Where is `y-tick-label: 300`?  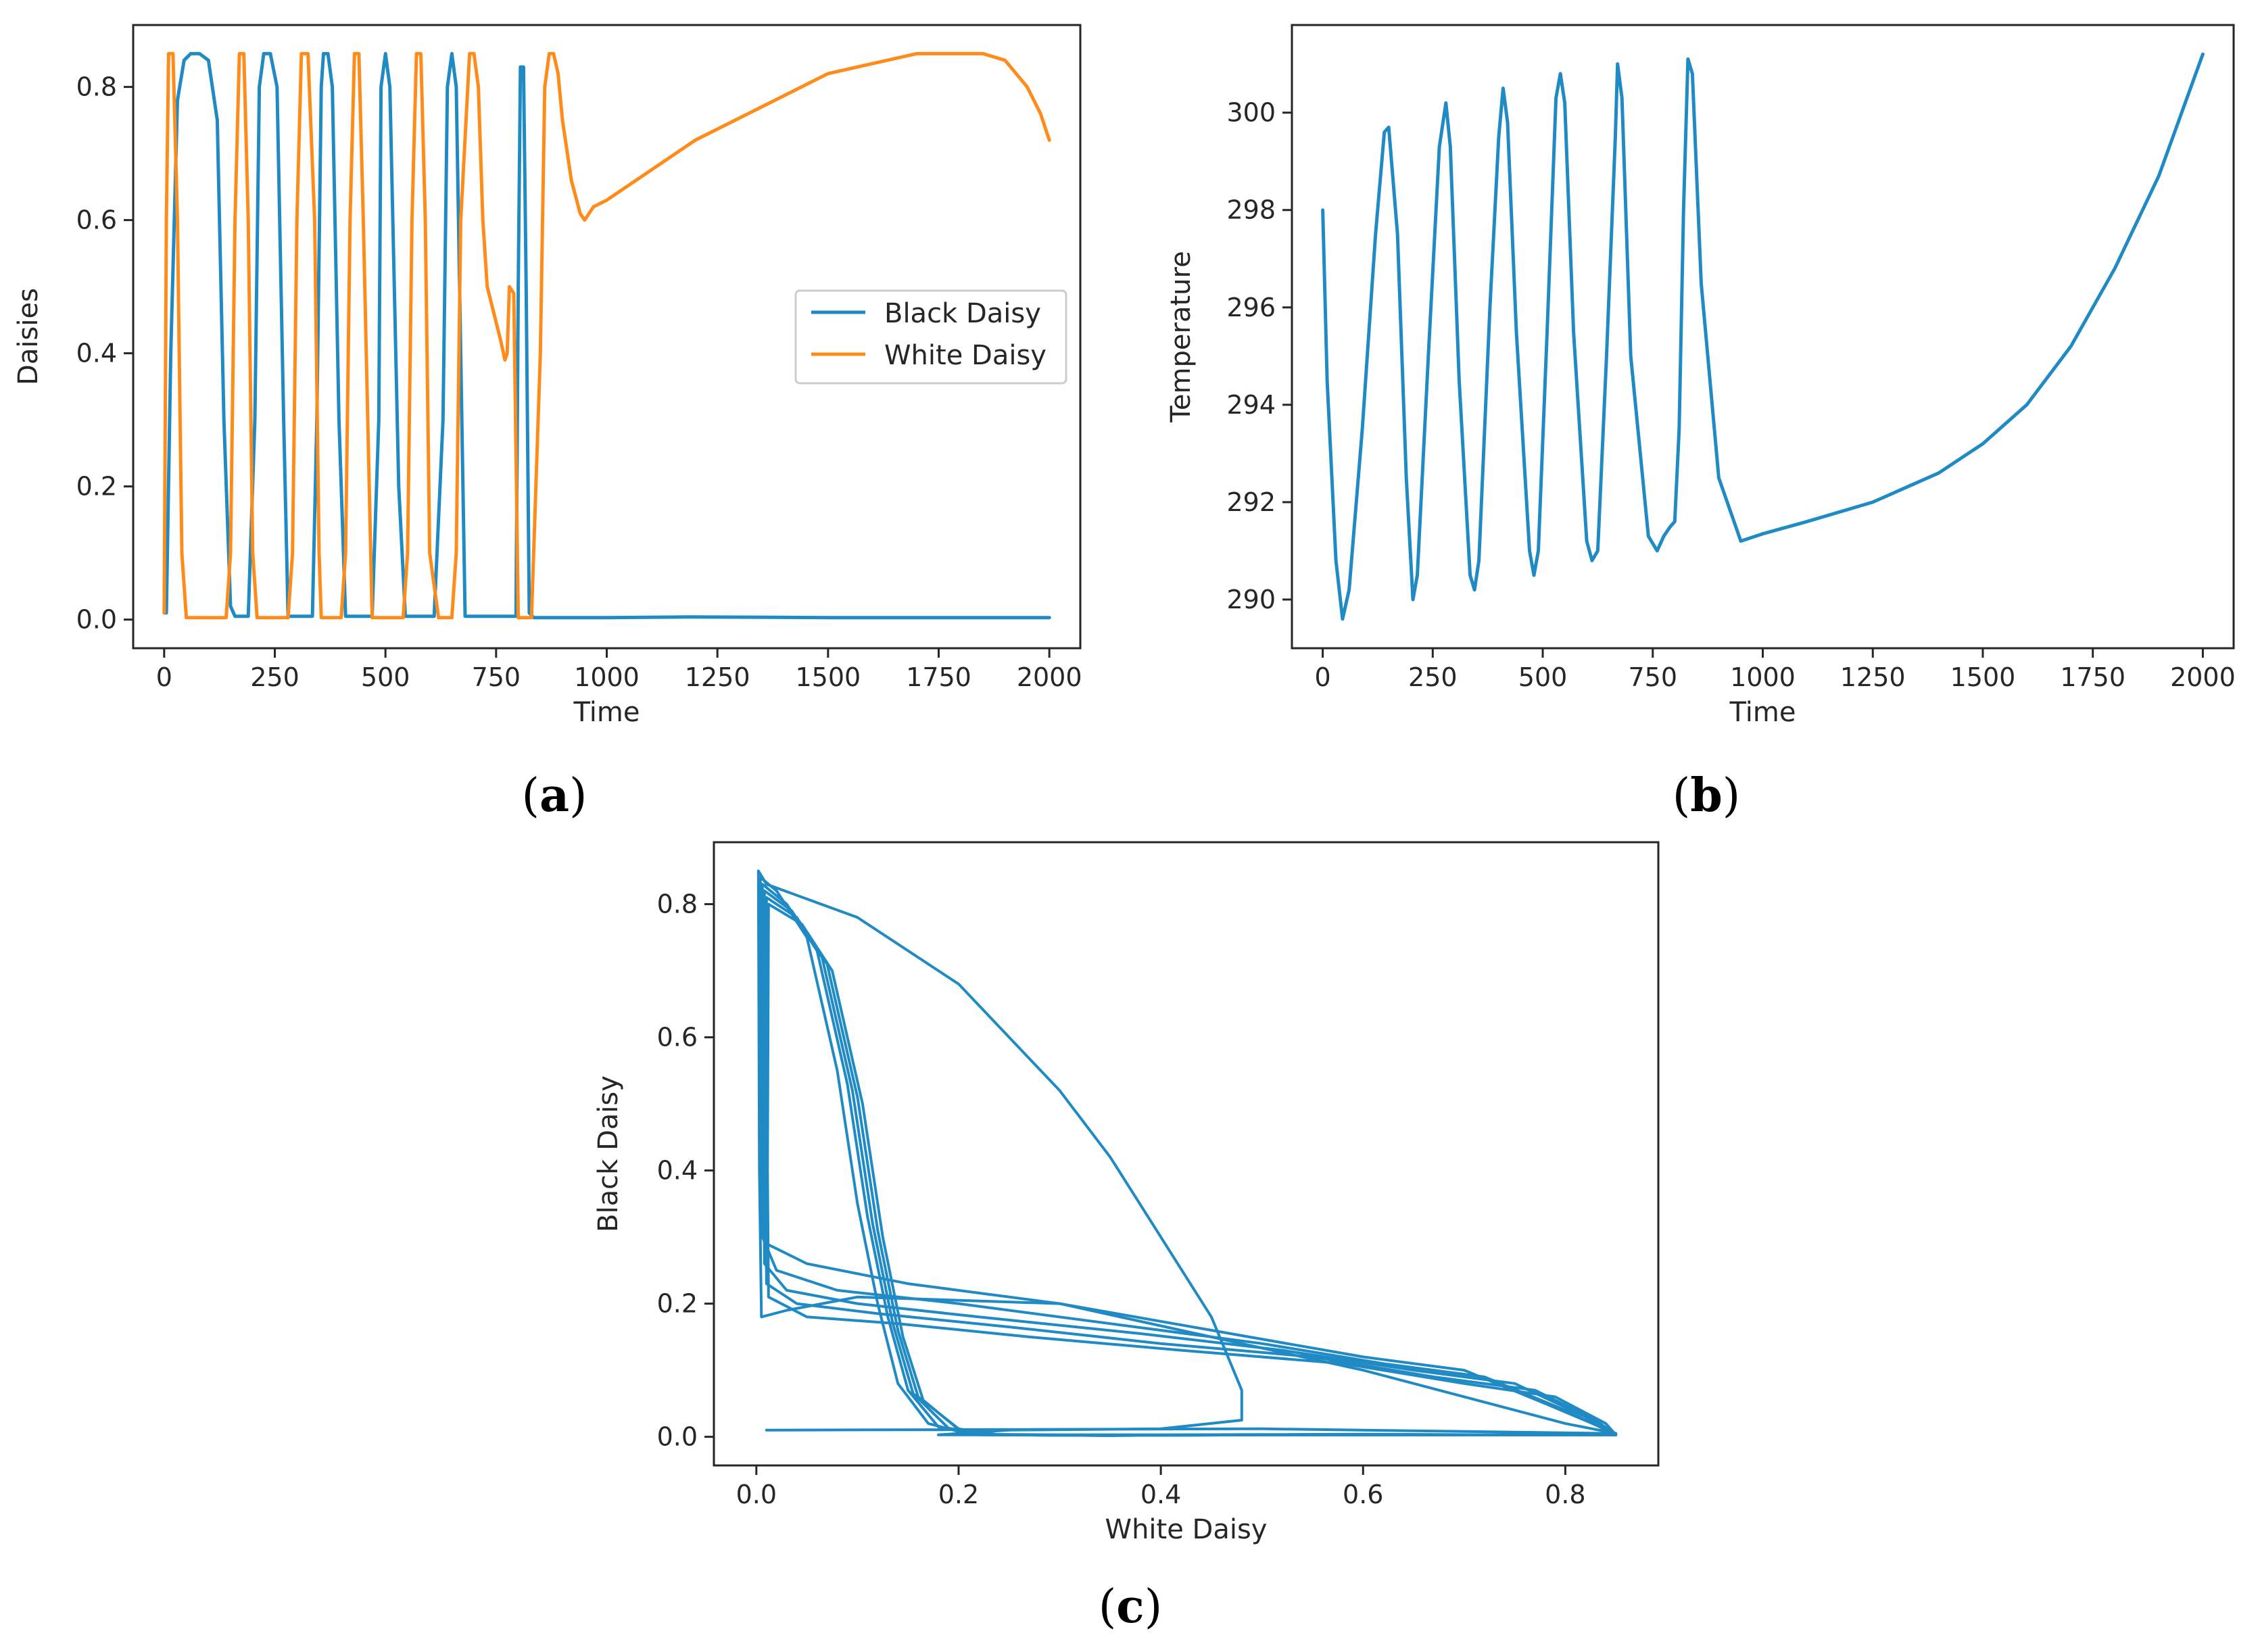
y-tick-label: 300 is located at coordinates (1251, 113).